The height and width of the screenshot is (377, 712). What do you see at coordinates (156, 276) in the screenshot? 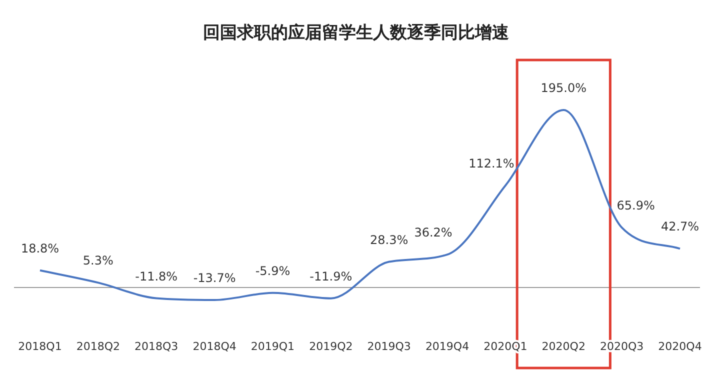
I see `data-label: -11.8%` at bounding box center [156, 276].